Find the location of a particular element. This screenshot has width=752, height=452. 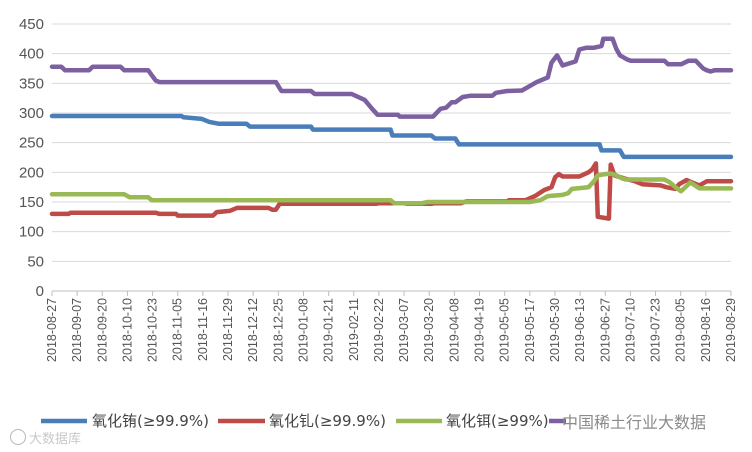

legend: 氧化铕(≥99.9%) 氧化钆(≥99.9%) 氧化铒(≥99%) is located at coordinates (303, 421).